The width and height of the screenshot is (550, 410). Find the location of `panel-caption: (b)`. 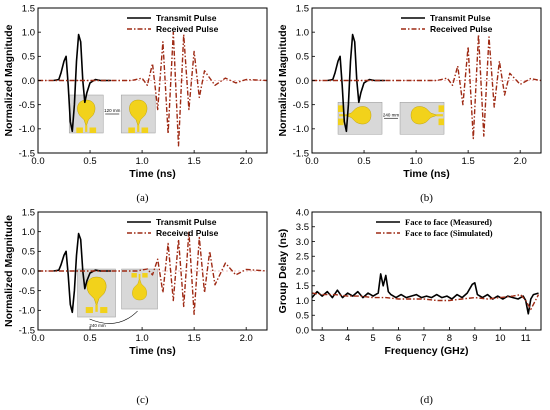

panel-caption: (b) is located at coordinates (426, 198).